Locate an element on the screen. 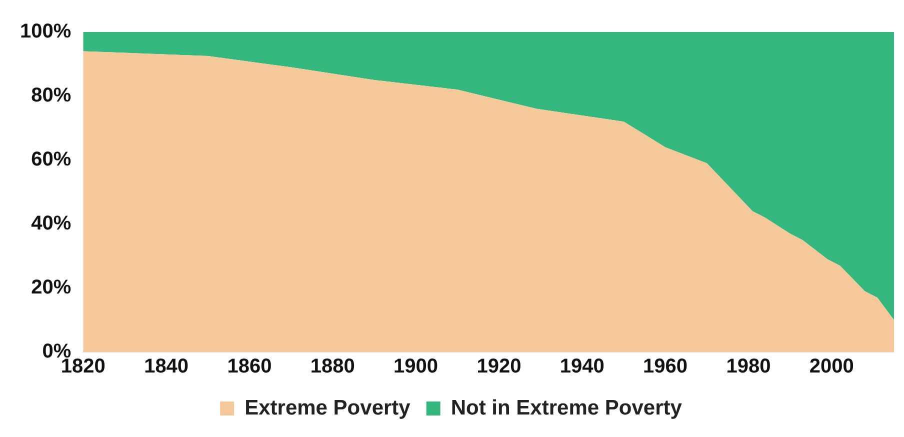 The width and height of the screenshot is (904, 437). x-tick-label: 1920 is located at coordinates (499, 367).